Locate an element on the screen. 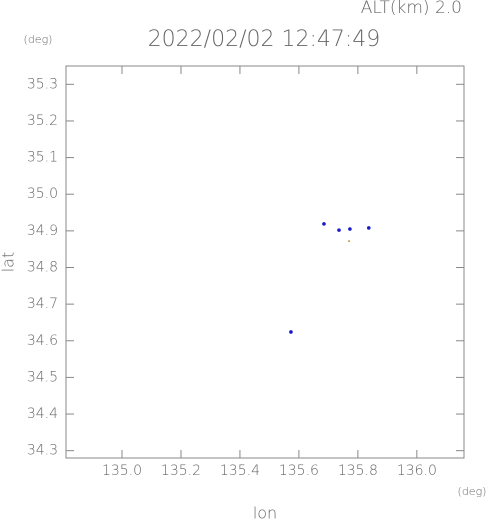 The height and width of the screenshot is (521, 491). x-tick-label: 135.4 is located at coordinates (240, 471).